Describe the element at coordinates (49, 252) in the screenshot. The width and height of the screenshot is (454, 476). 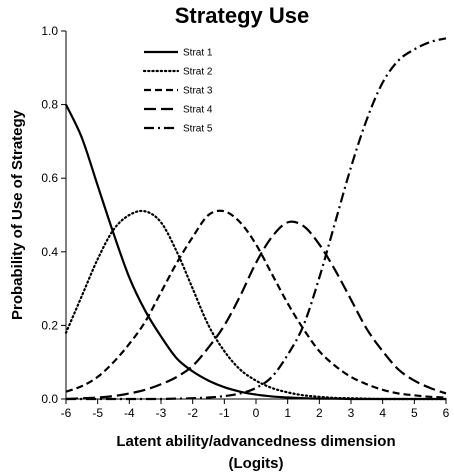
I see `y-tick-label: 0.4` at that location.